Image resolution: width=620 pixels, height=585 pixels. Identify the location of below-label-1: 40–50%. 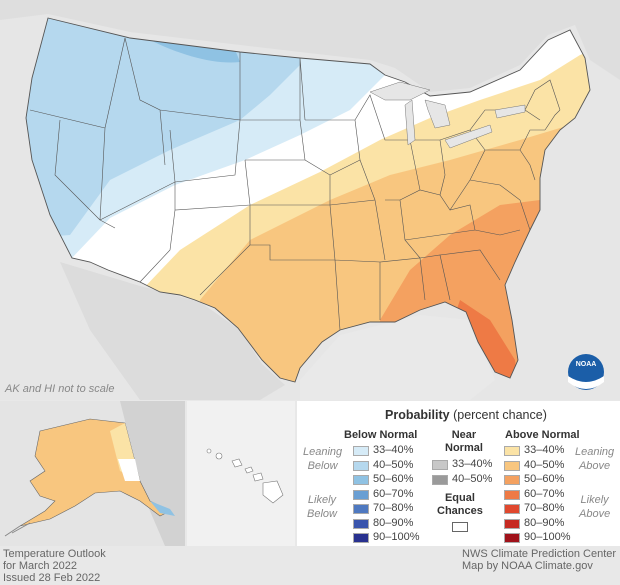
(393, 464).